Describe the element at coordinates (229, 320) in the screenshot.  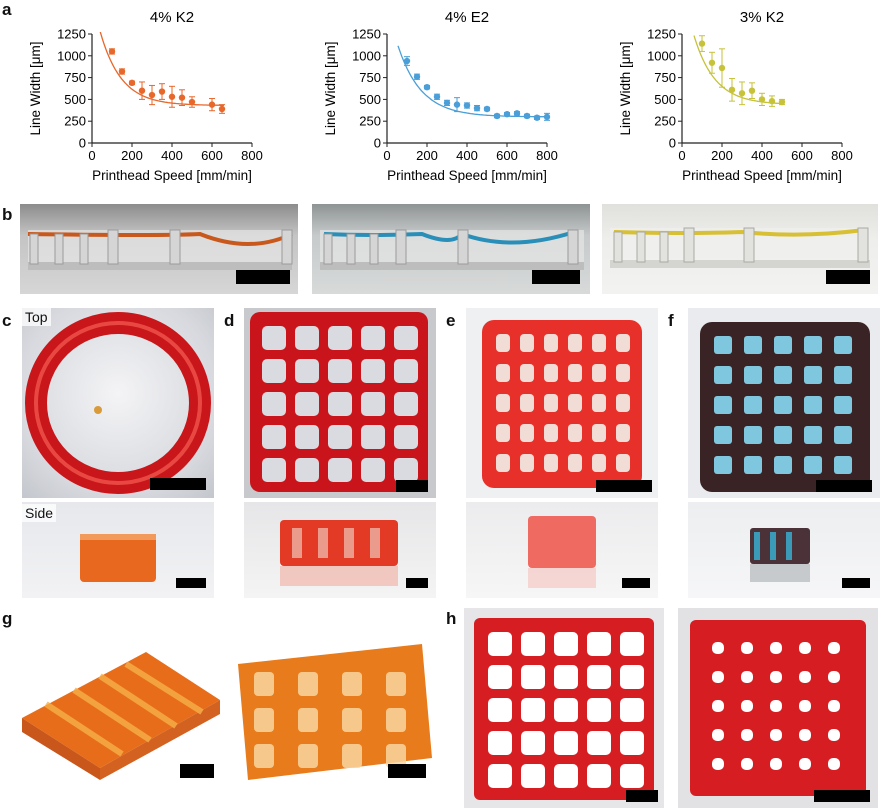
I see `panel-label-d: d` at that location.